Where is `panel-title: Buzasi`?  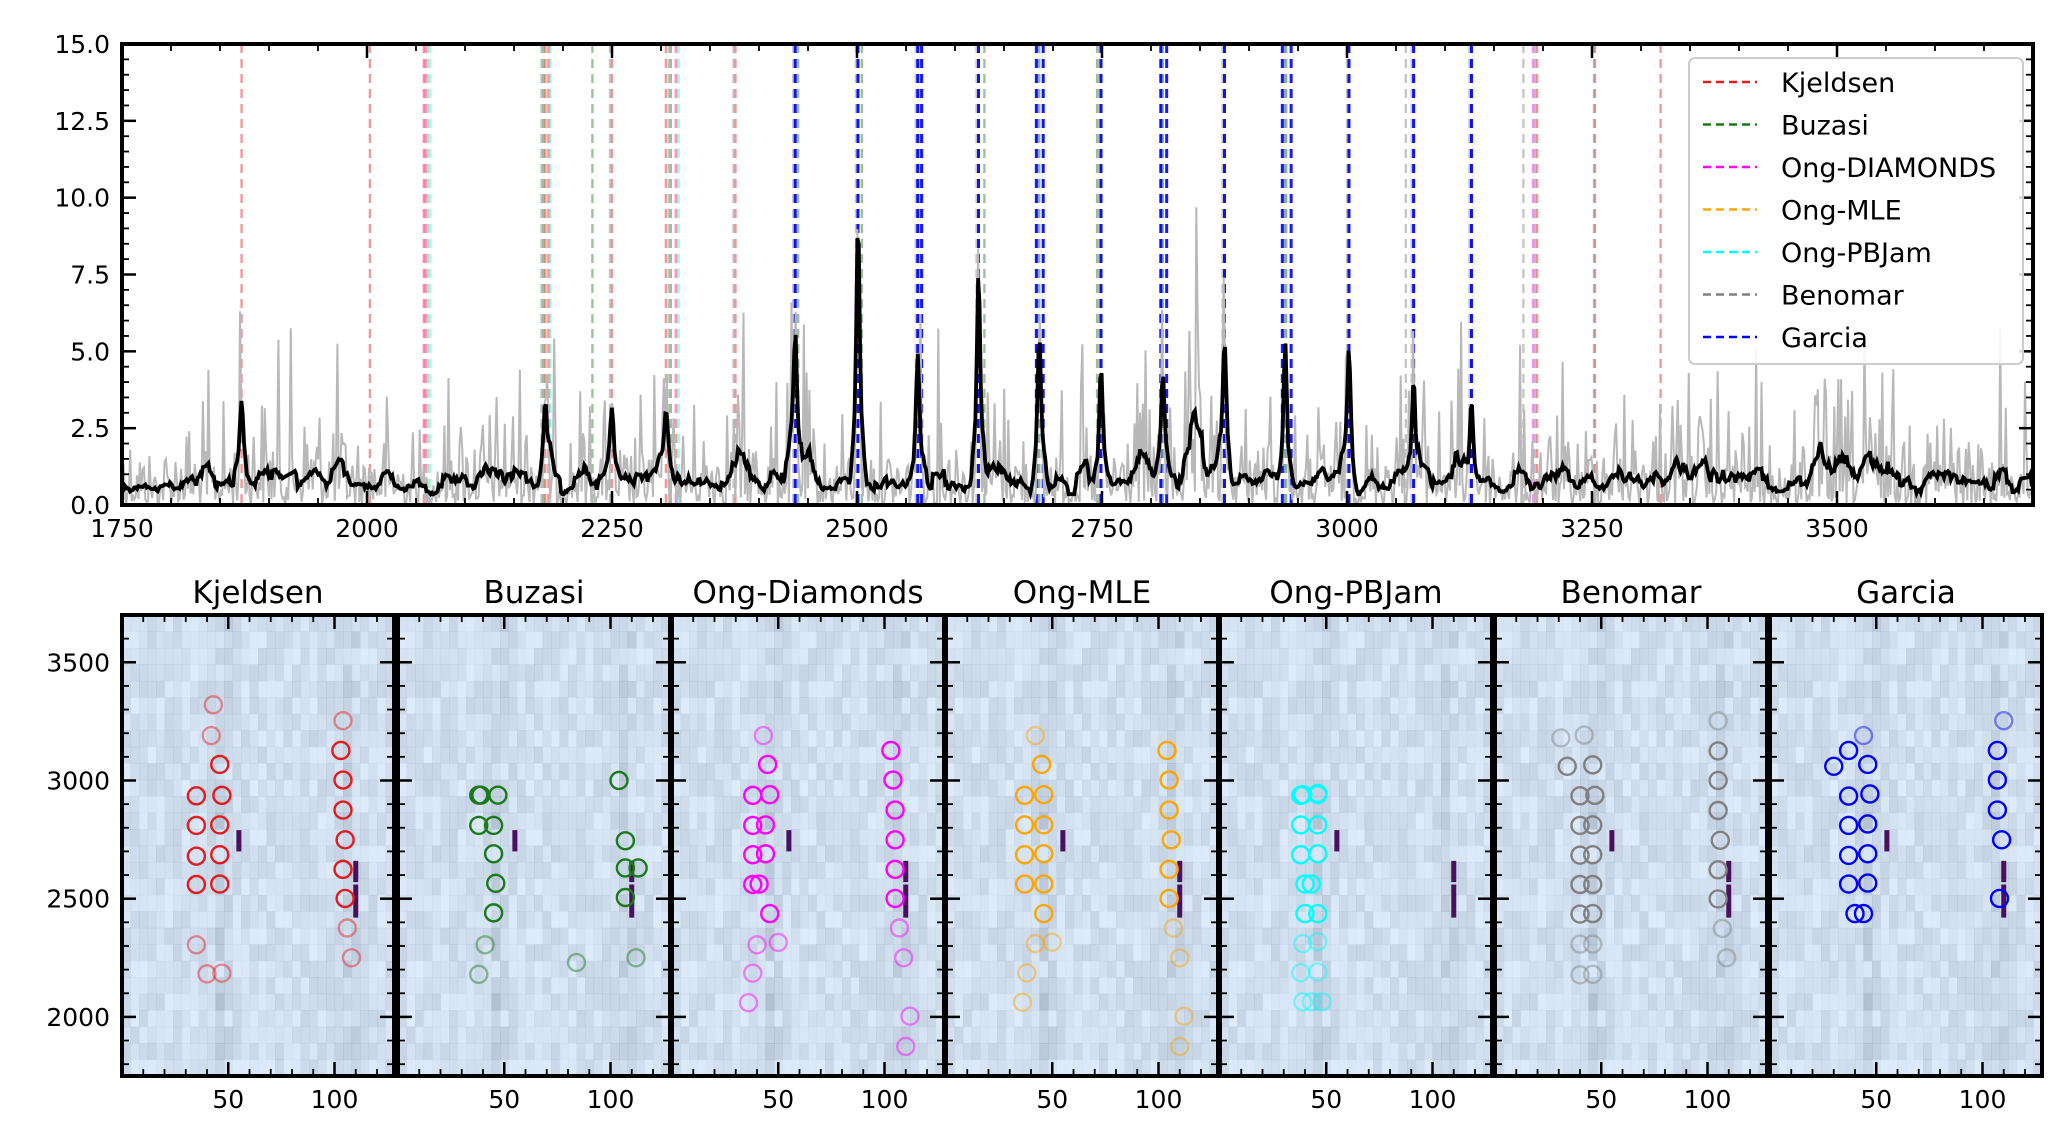 panel-title: Buzasi is located at coordinates (534, 593).